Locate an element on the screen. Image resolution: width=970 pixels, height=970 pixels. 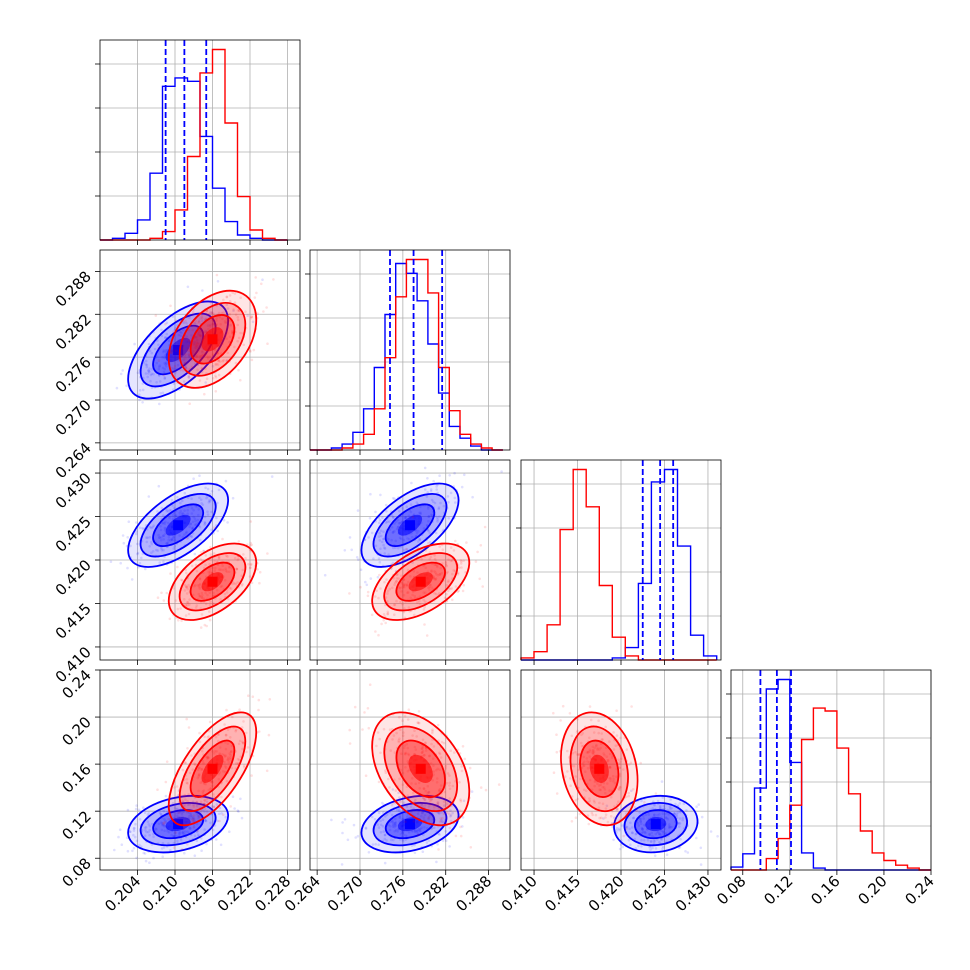
panel-frame is located at coordinates (831, 770).